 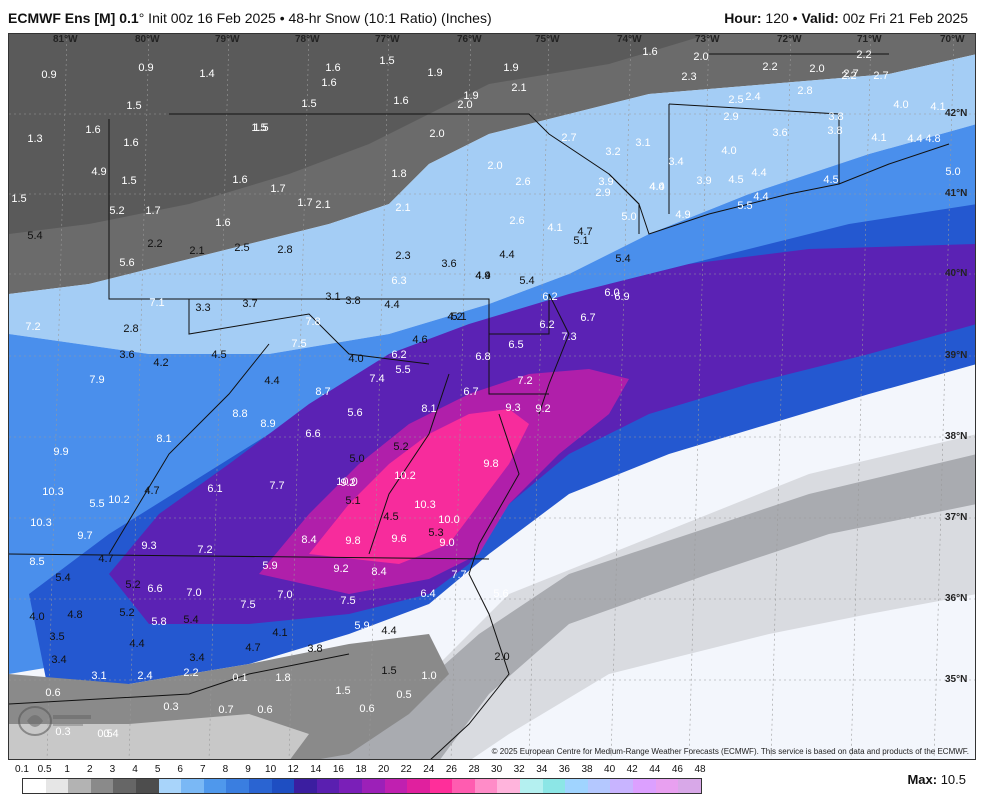 What do you see at coordinates (248, 769) in the screenshot?
I see `legend-tick-label: 9` at bounding box center [248, 769].